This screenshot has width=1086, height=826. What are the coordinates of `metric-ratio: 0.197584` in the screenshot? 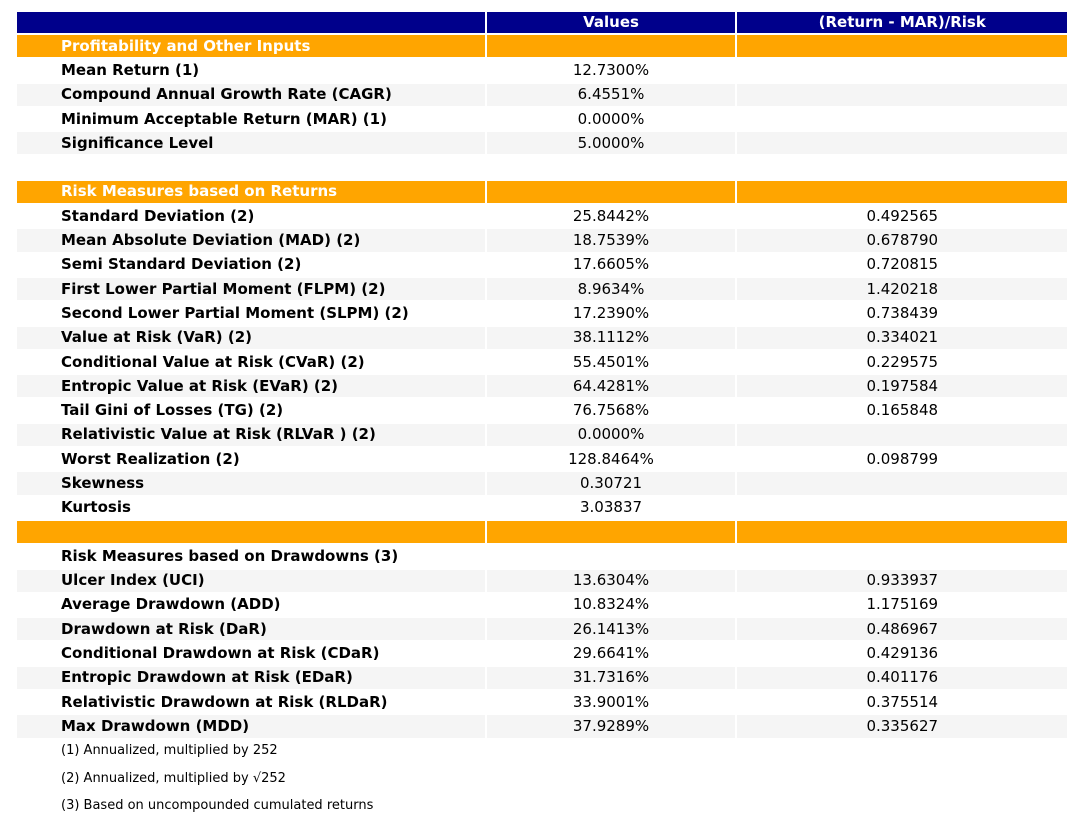 It's located at (902, 386).